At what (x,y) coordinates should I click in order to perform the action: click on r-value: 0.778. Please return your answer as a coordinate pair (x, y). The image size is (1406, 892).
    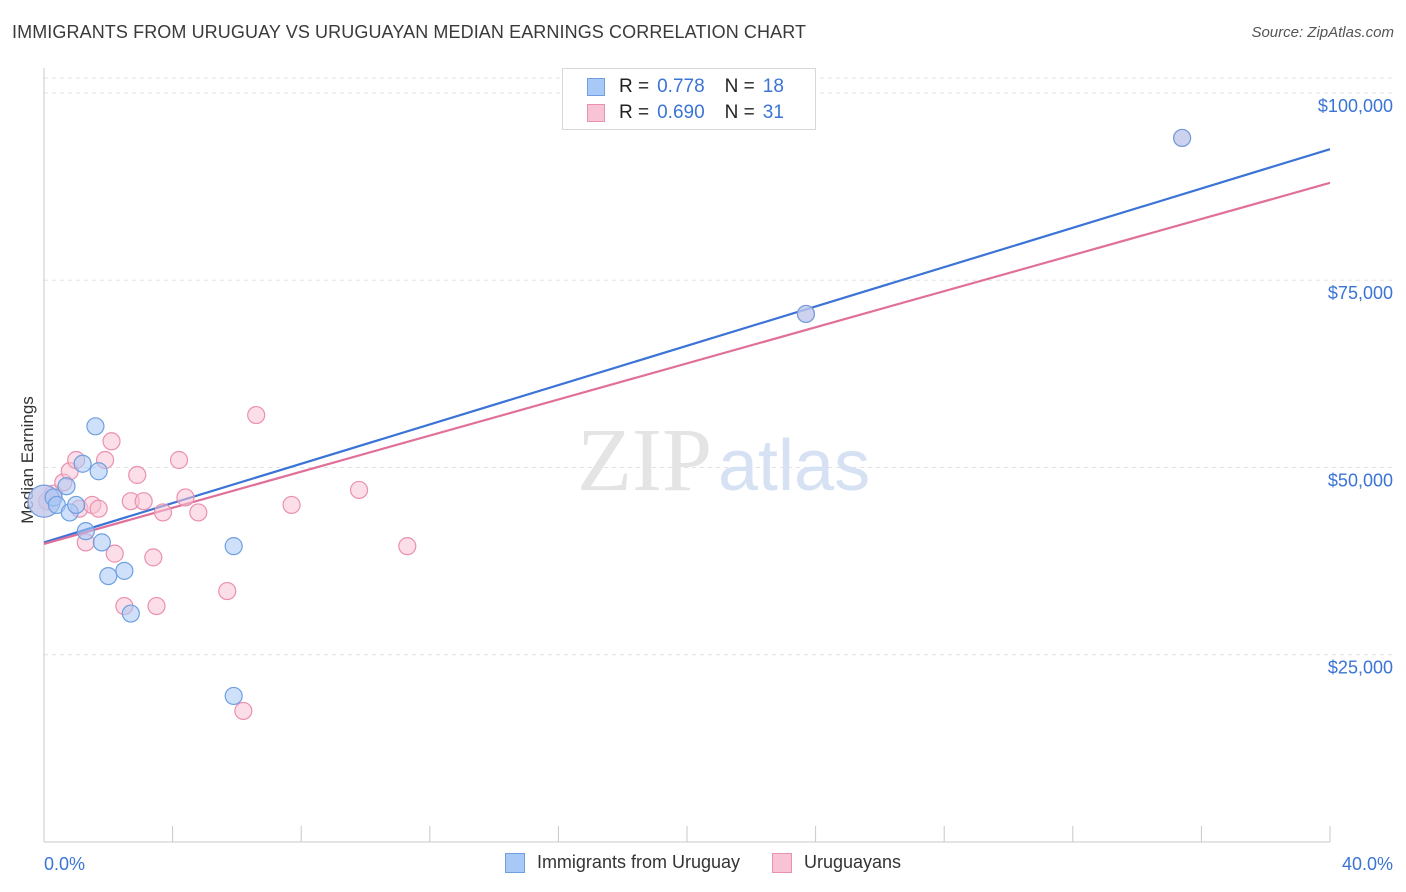
    Looking at the image, I should click on (681, 86).